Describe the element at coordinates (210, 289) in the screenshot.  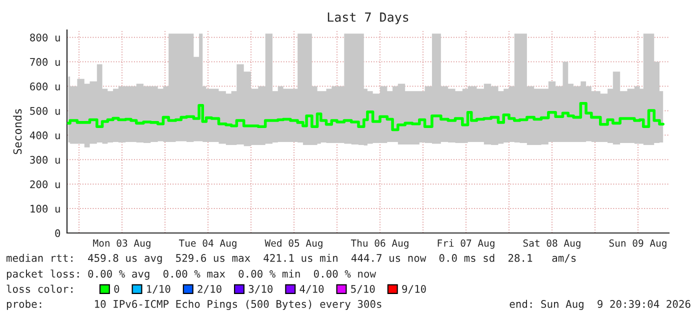
I see `legend-label: 2/10` at that location.